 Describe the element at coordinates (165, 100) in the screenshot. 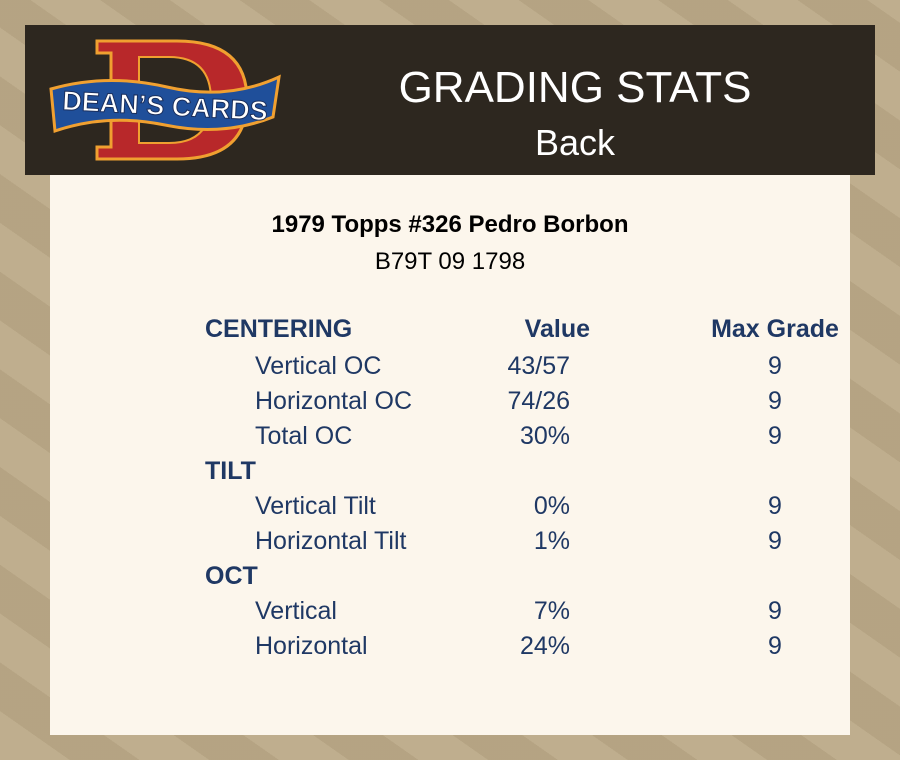

I see `deans-cards-logo: DEAN’S CARDS` at that location.